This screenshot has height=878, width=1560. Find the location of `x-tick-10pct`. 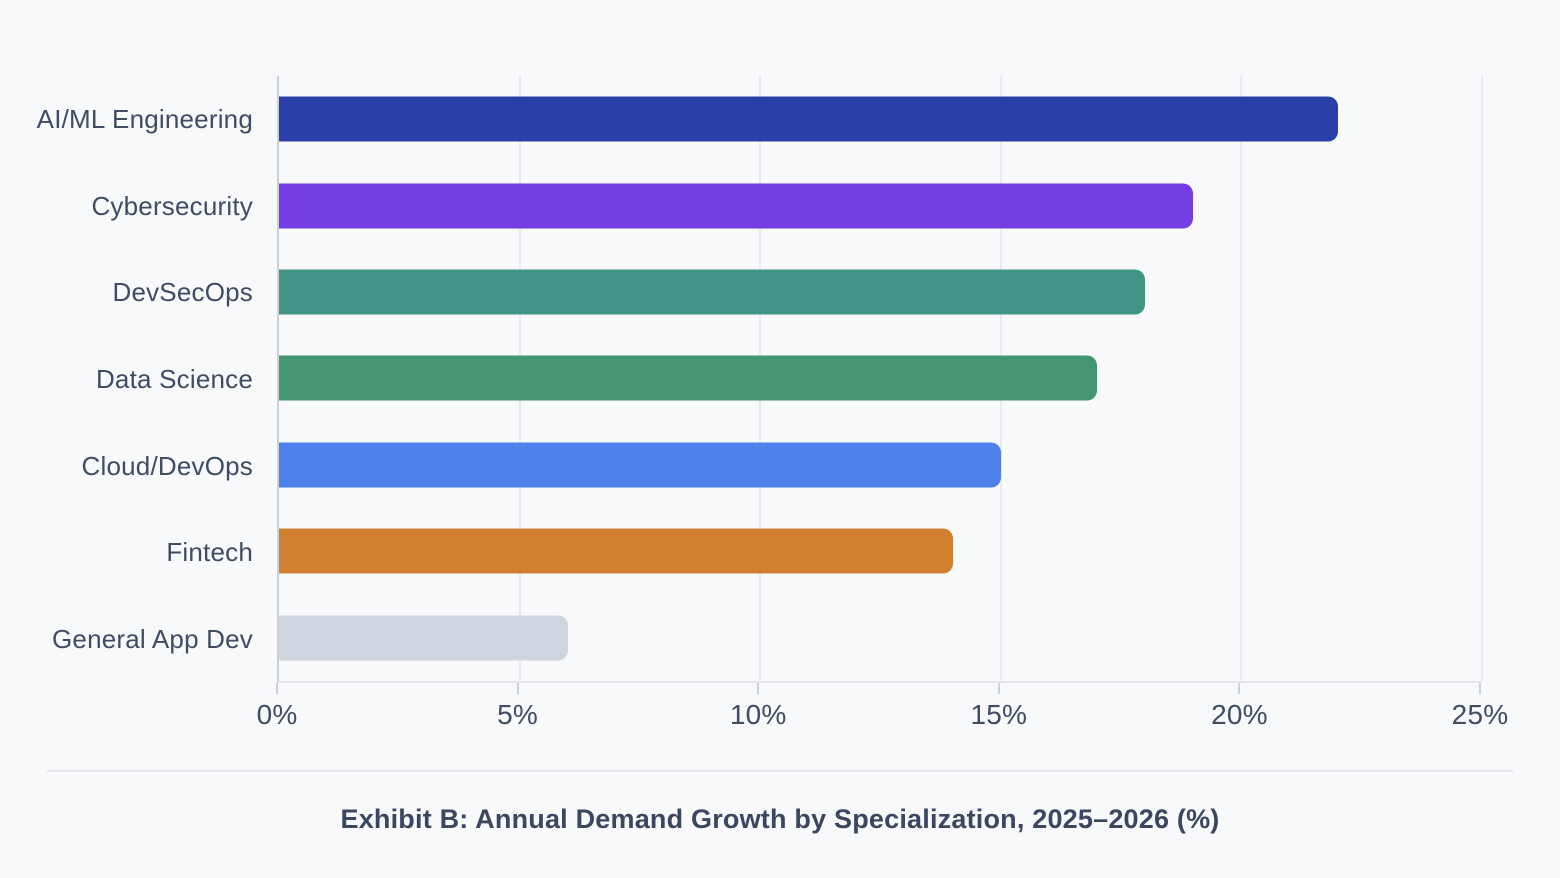

x-tick-10pct is located at coordinates (758, 688).